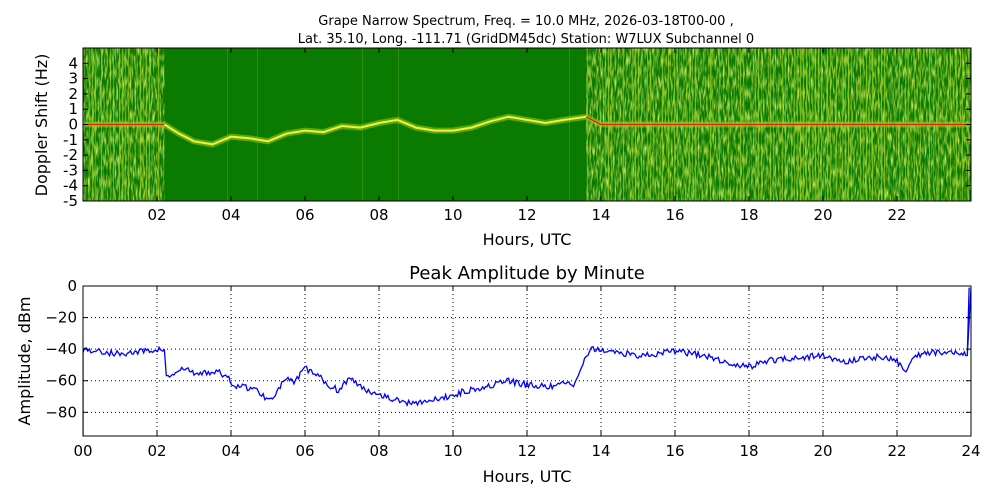 The image size is (1000, 500). I want to click on spectrogram-x-tick-label: 04, so click(230, 215).